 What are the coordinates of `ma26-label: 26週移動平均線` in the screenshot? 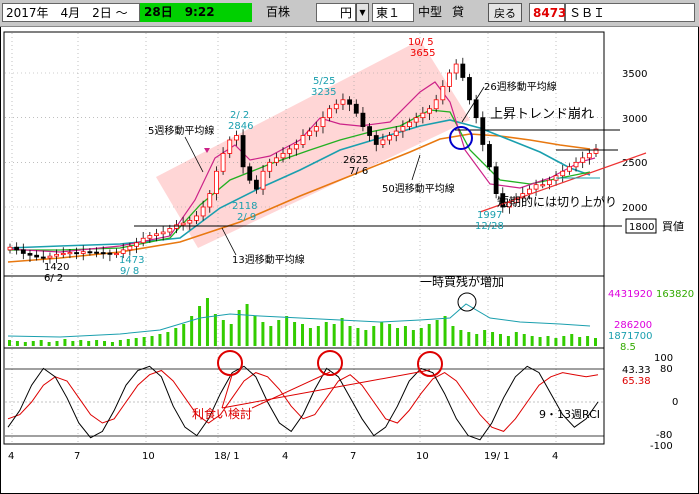 It's located at (520, 86).